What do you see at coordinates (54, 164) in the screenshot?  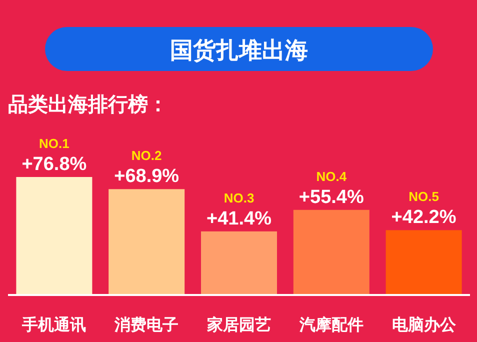 I see `data-label: +76.8%` at bounding box center [54, 164].